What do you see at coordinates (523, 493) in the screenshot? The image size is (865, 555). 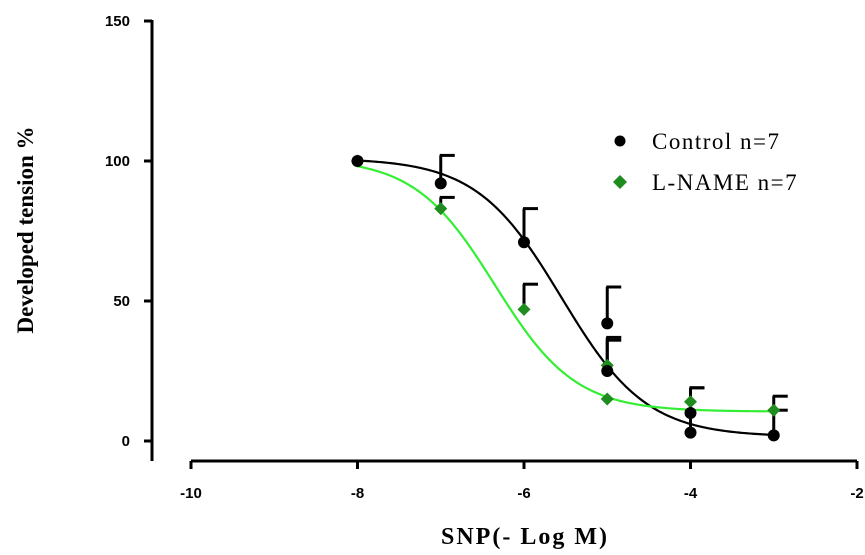 I see `x-tick-label: -6` at bounding box center [523, 493].